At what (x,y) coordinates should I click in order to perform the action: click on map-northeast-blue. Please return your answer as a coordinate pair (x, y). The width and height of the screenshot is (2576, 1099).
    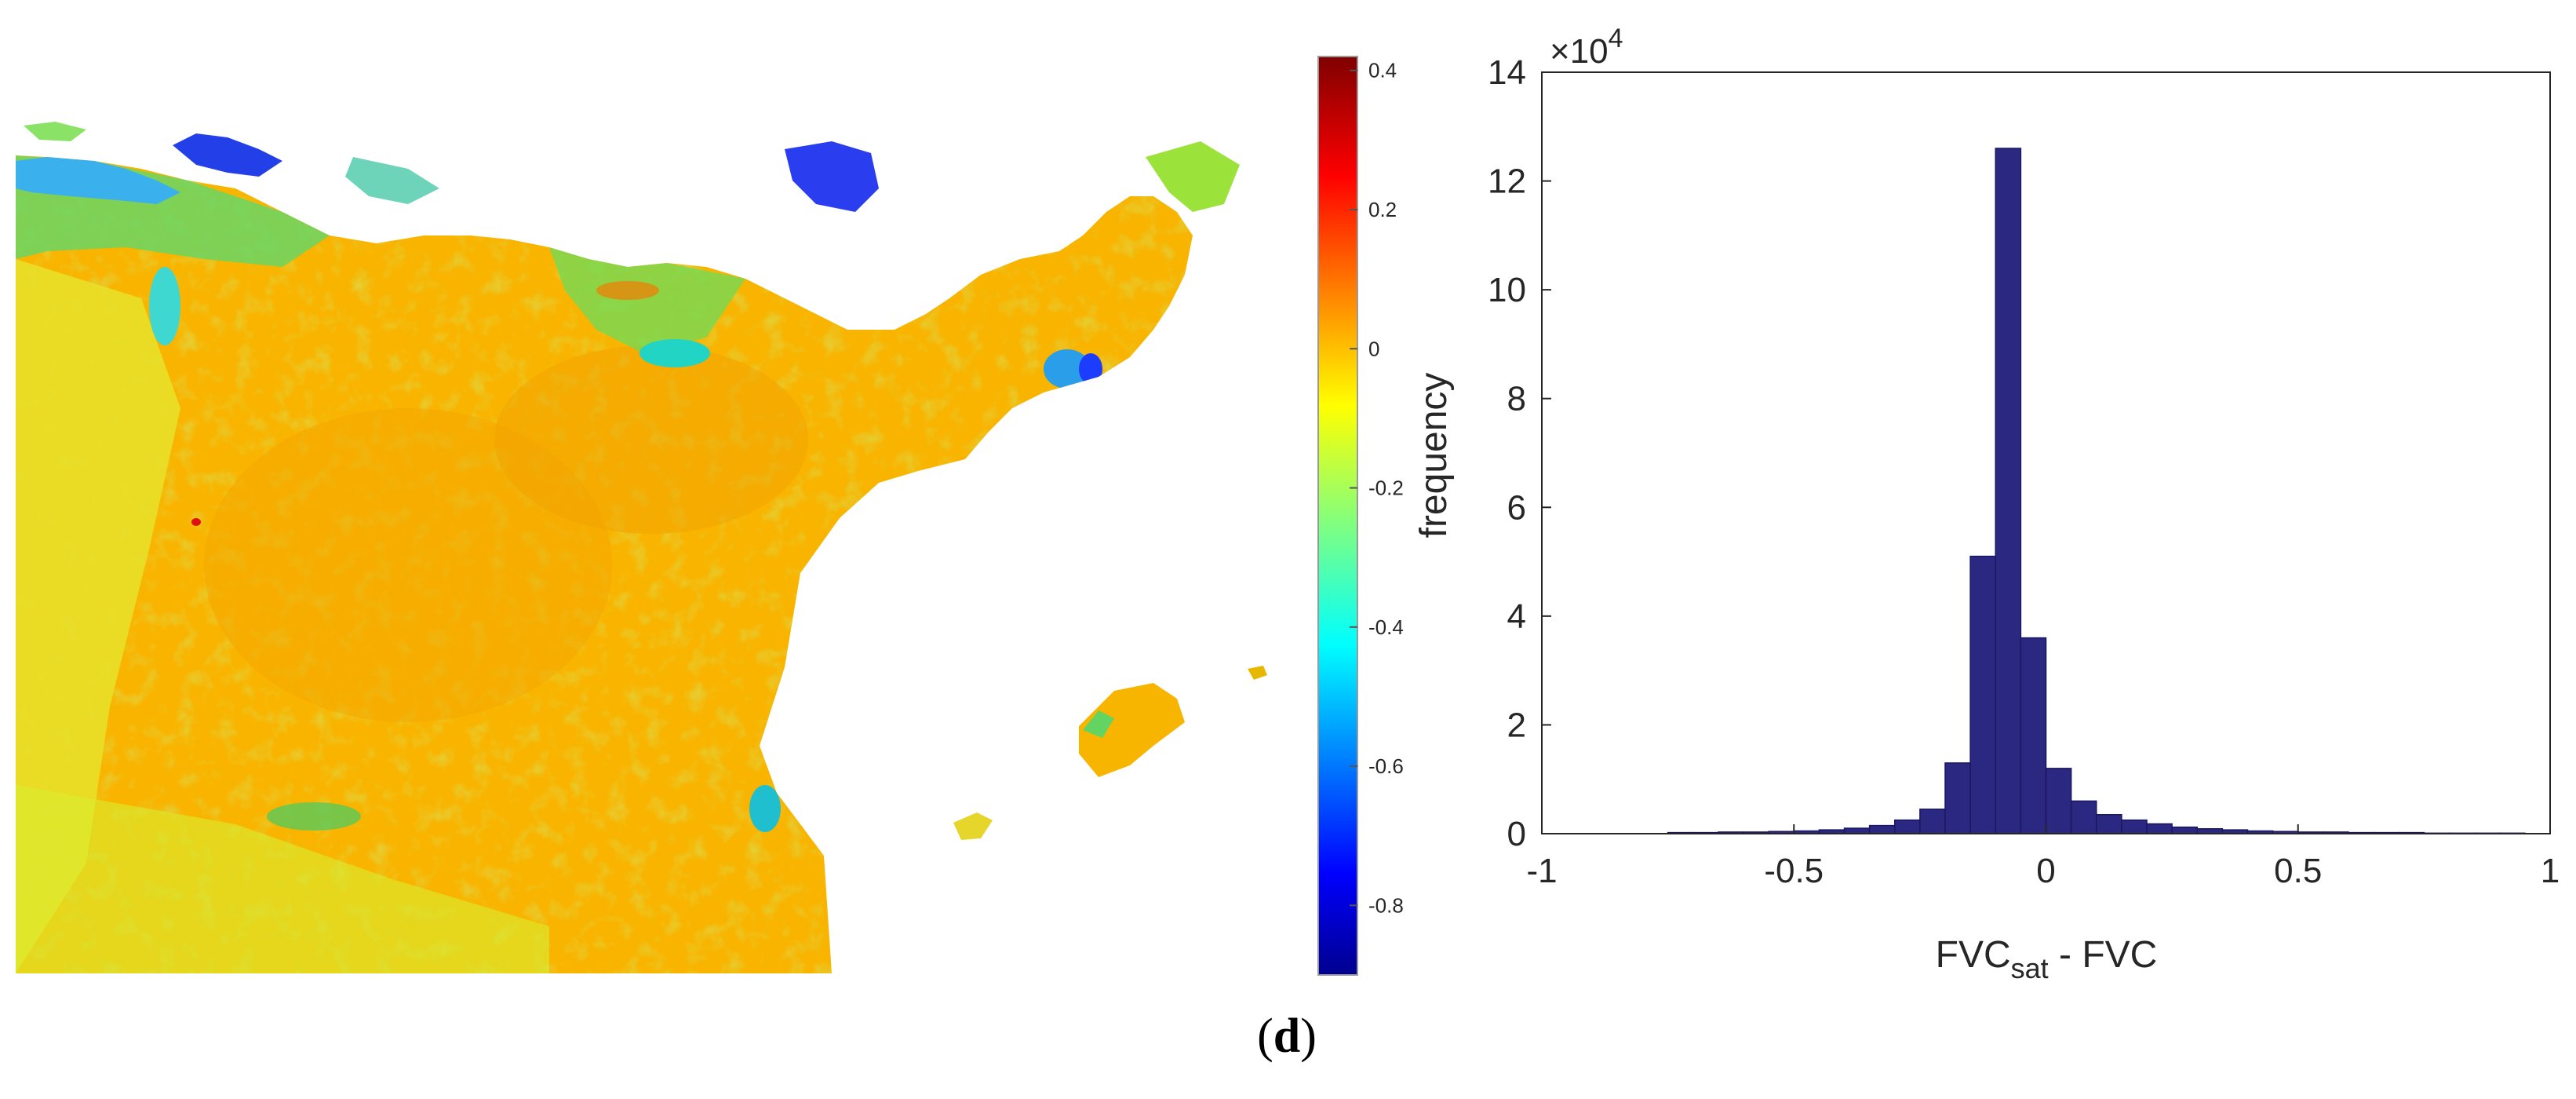
    Looking at the image, I should click on (832, 176).